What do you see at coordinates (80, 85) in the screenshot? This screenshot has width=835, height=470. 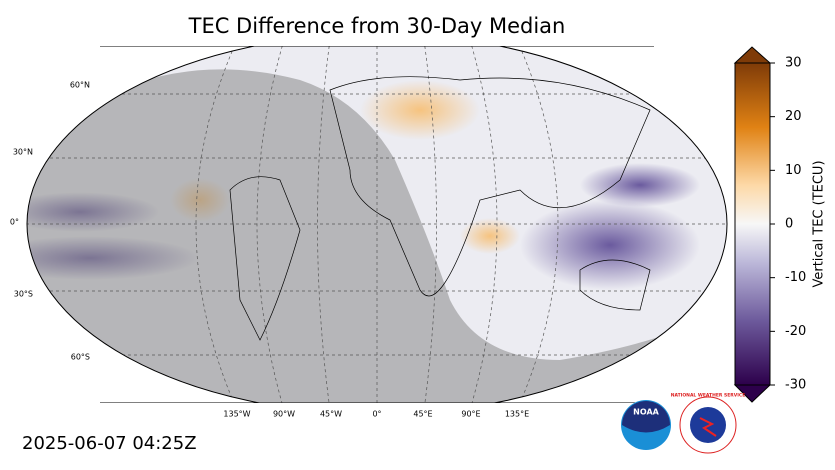 I see `lat-label: 60°N` at bounding box center [80, 85].